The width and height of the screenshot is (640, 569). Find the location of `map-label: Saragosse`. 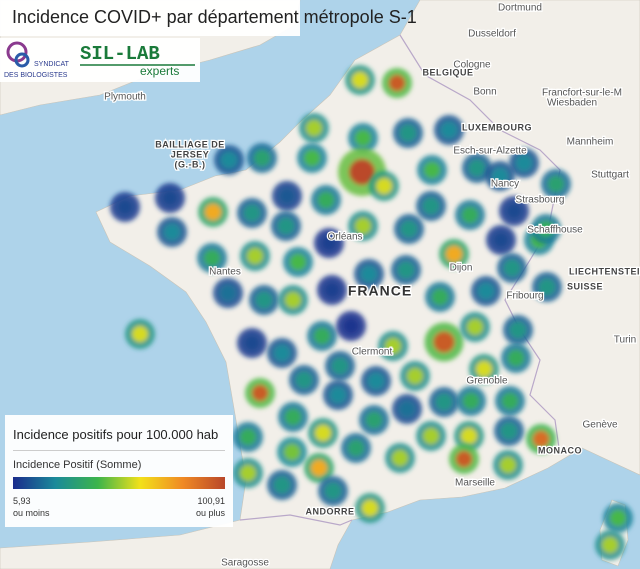

map-label: Saragosse is located at coordinates (245, 563).